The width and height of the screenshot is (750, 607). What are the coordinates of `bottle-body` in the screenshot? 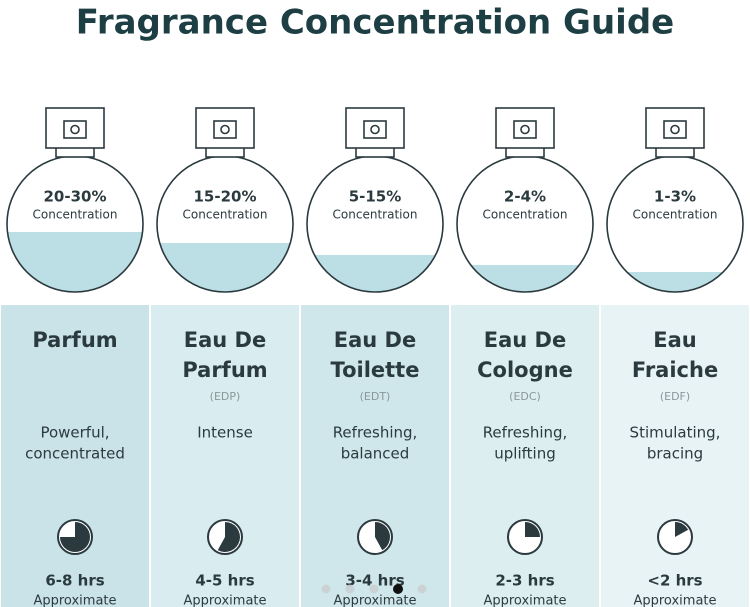 It's located at (675, 224).